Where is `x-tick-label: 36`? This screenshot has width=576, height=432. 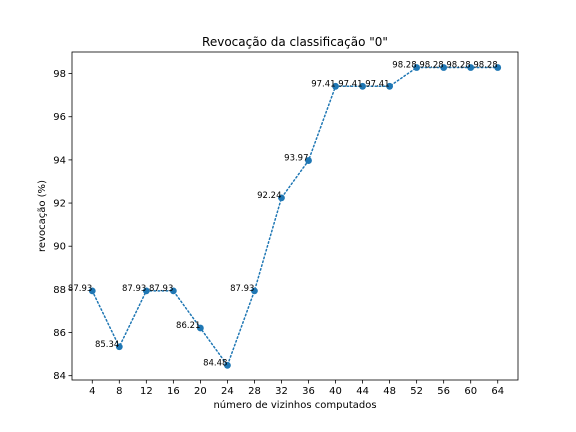
x-tick-label: 36 is located at coordinates (308, 391).